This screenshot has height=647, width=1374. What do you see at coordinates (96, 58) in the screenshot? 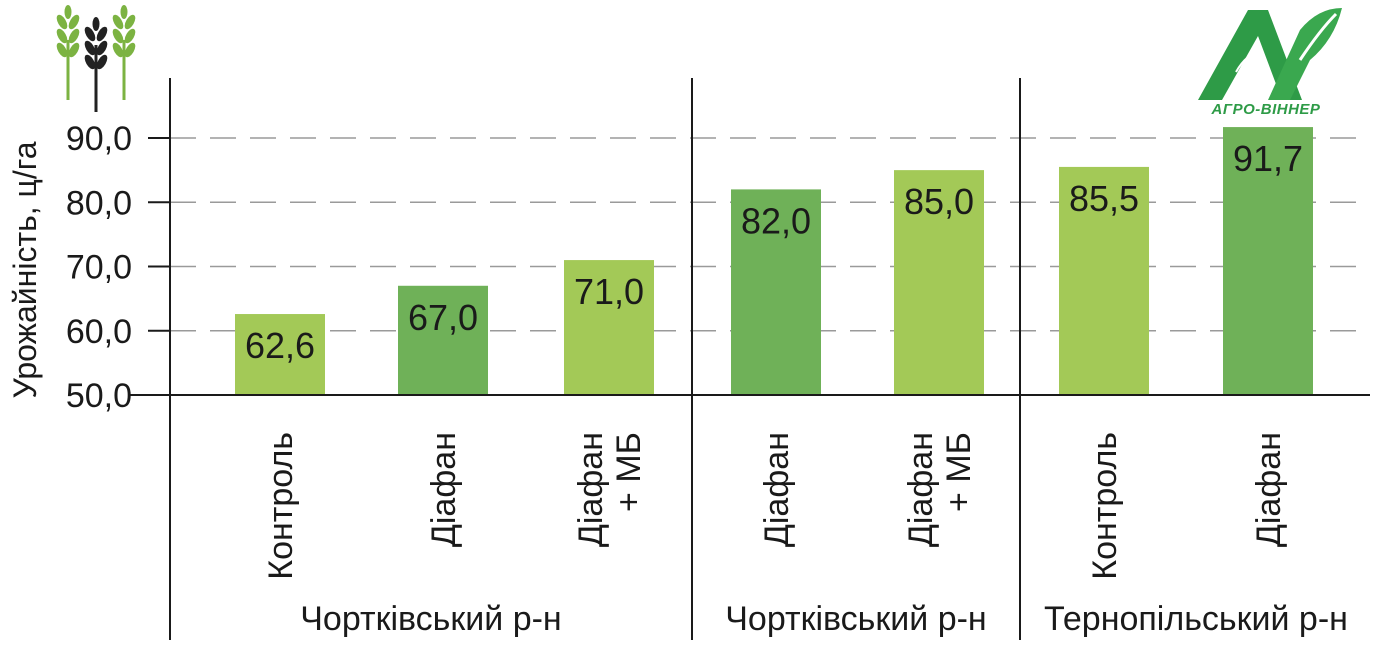
I see `wheat-icon` at bounding box center [96, 58].